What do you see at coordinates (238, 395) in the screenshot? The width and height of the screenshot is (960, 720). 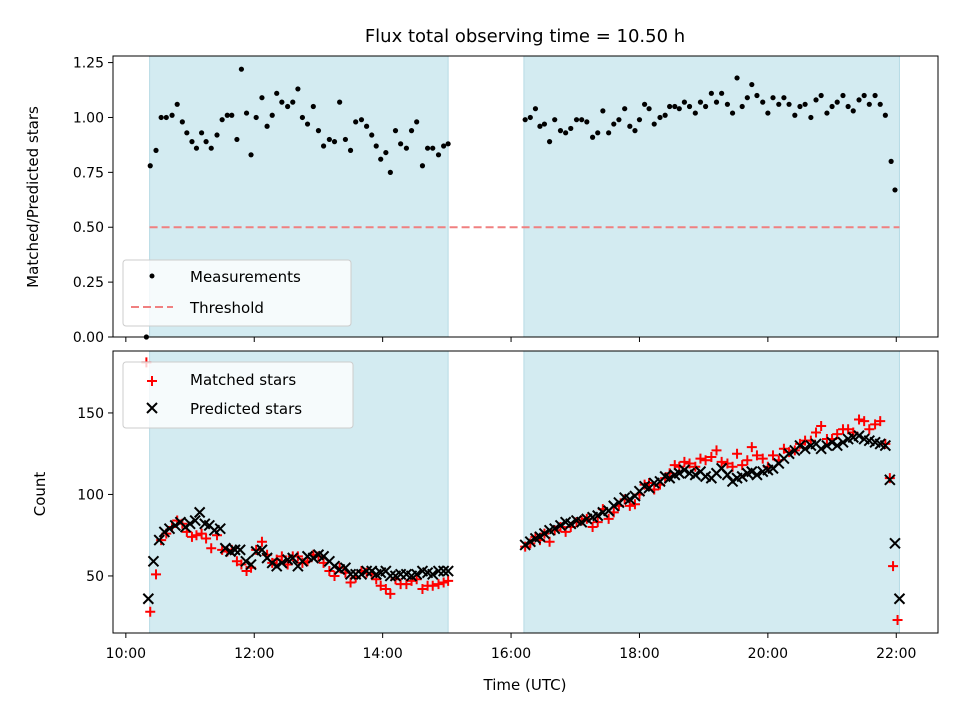 I see `count-legend-box` at bounding box center [238, 395].